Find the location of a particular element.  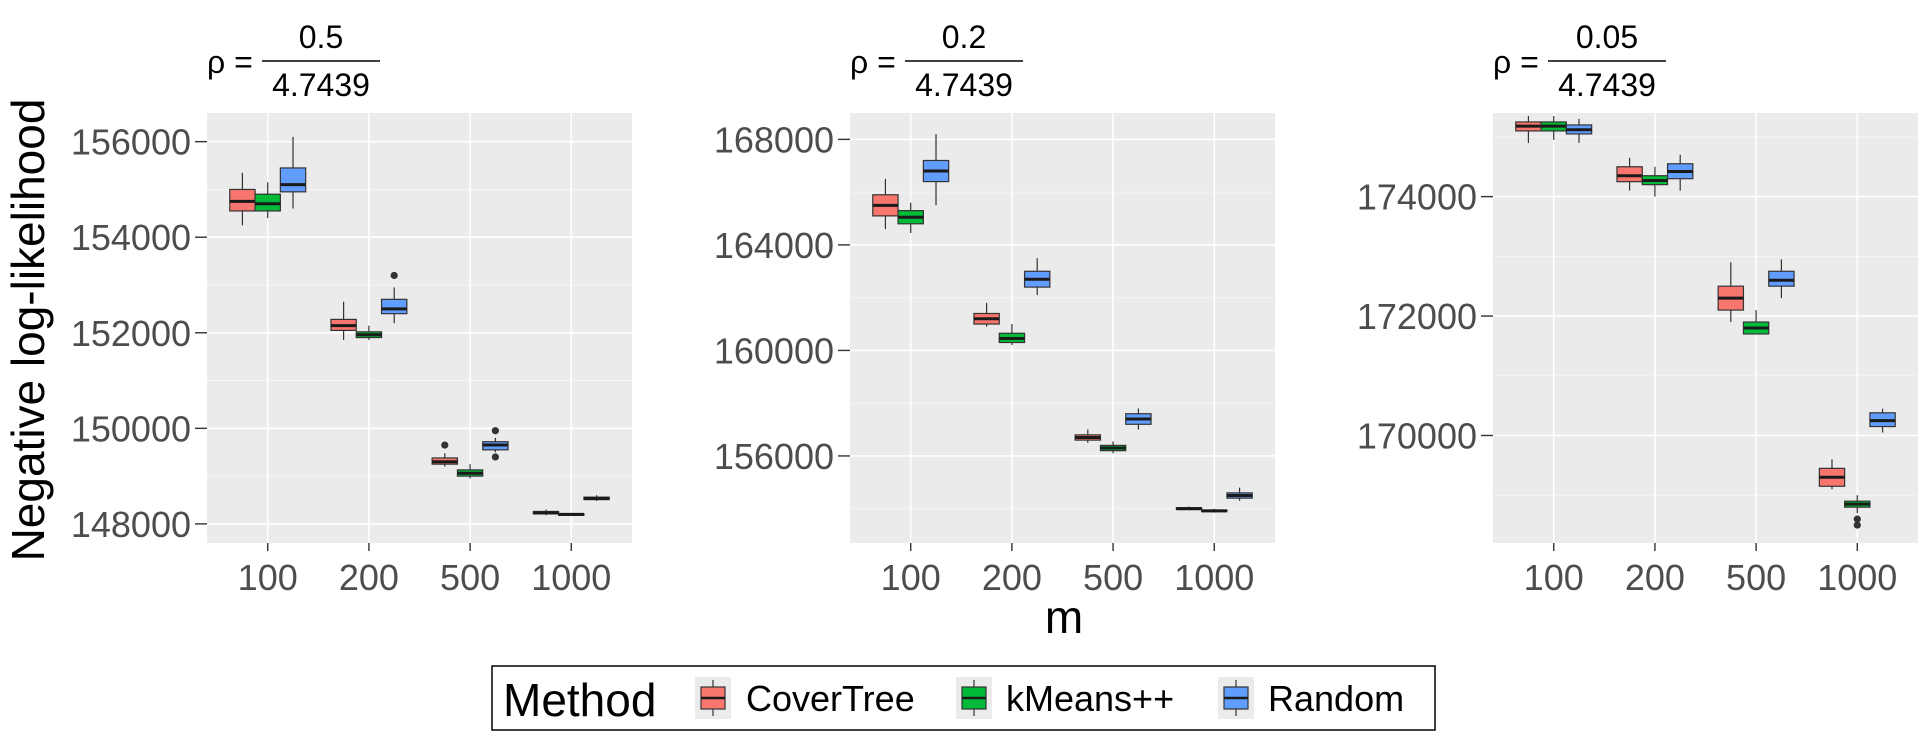

y-tick-label: 174000 is located at coordinates (1417, 197).